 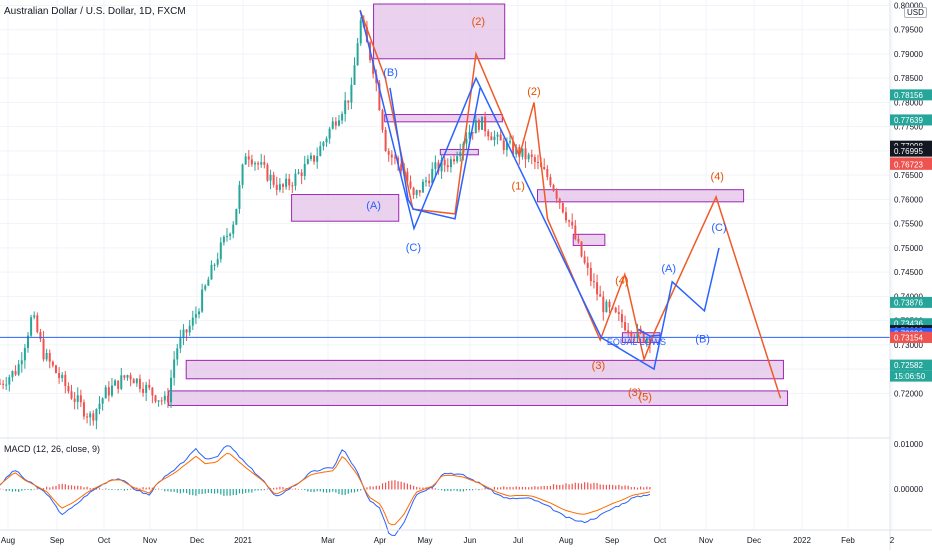 What do you see at coordinates (908, 127) in the screenshot?
I see `price-tick-label: 0.77500` at bounding box center [908, 127].